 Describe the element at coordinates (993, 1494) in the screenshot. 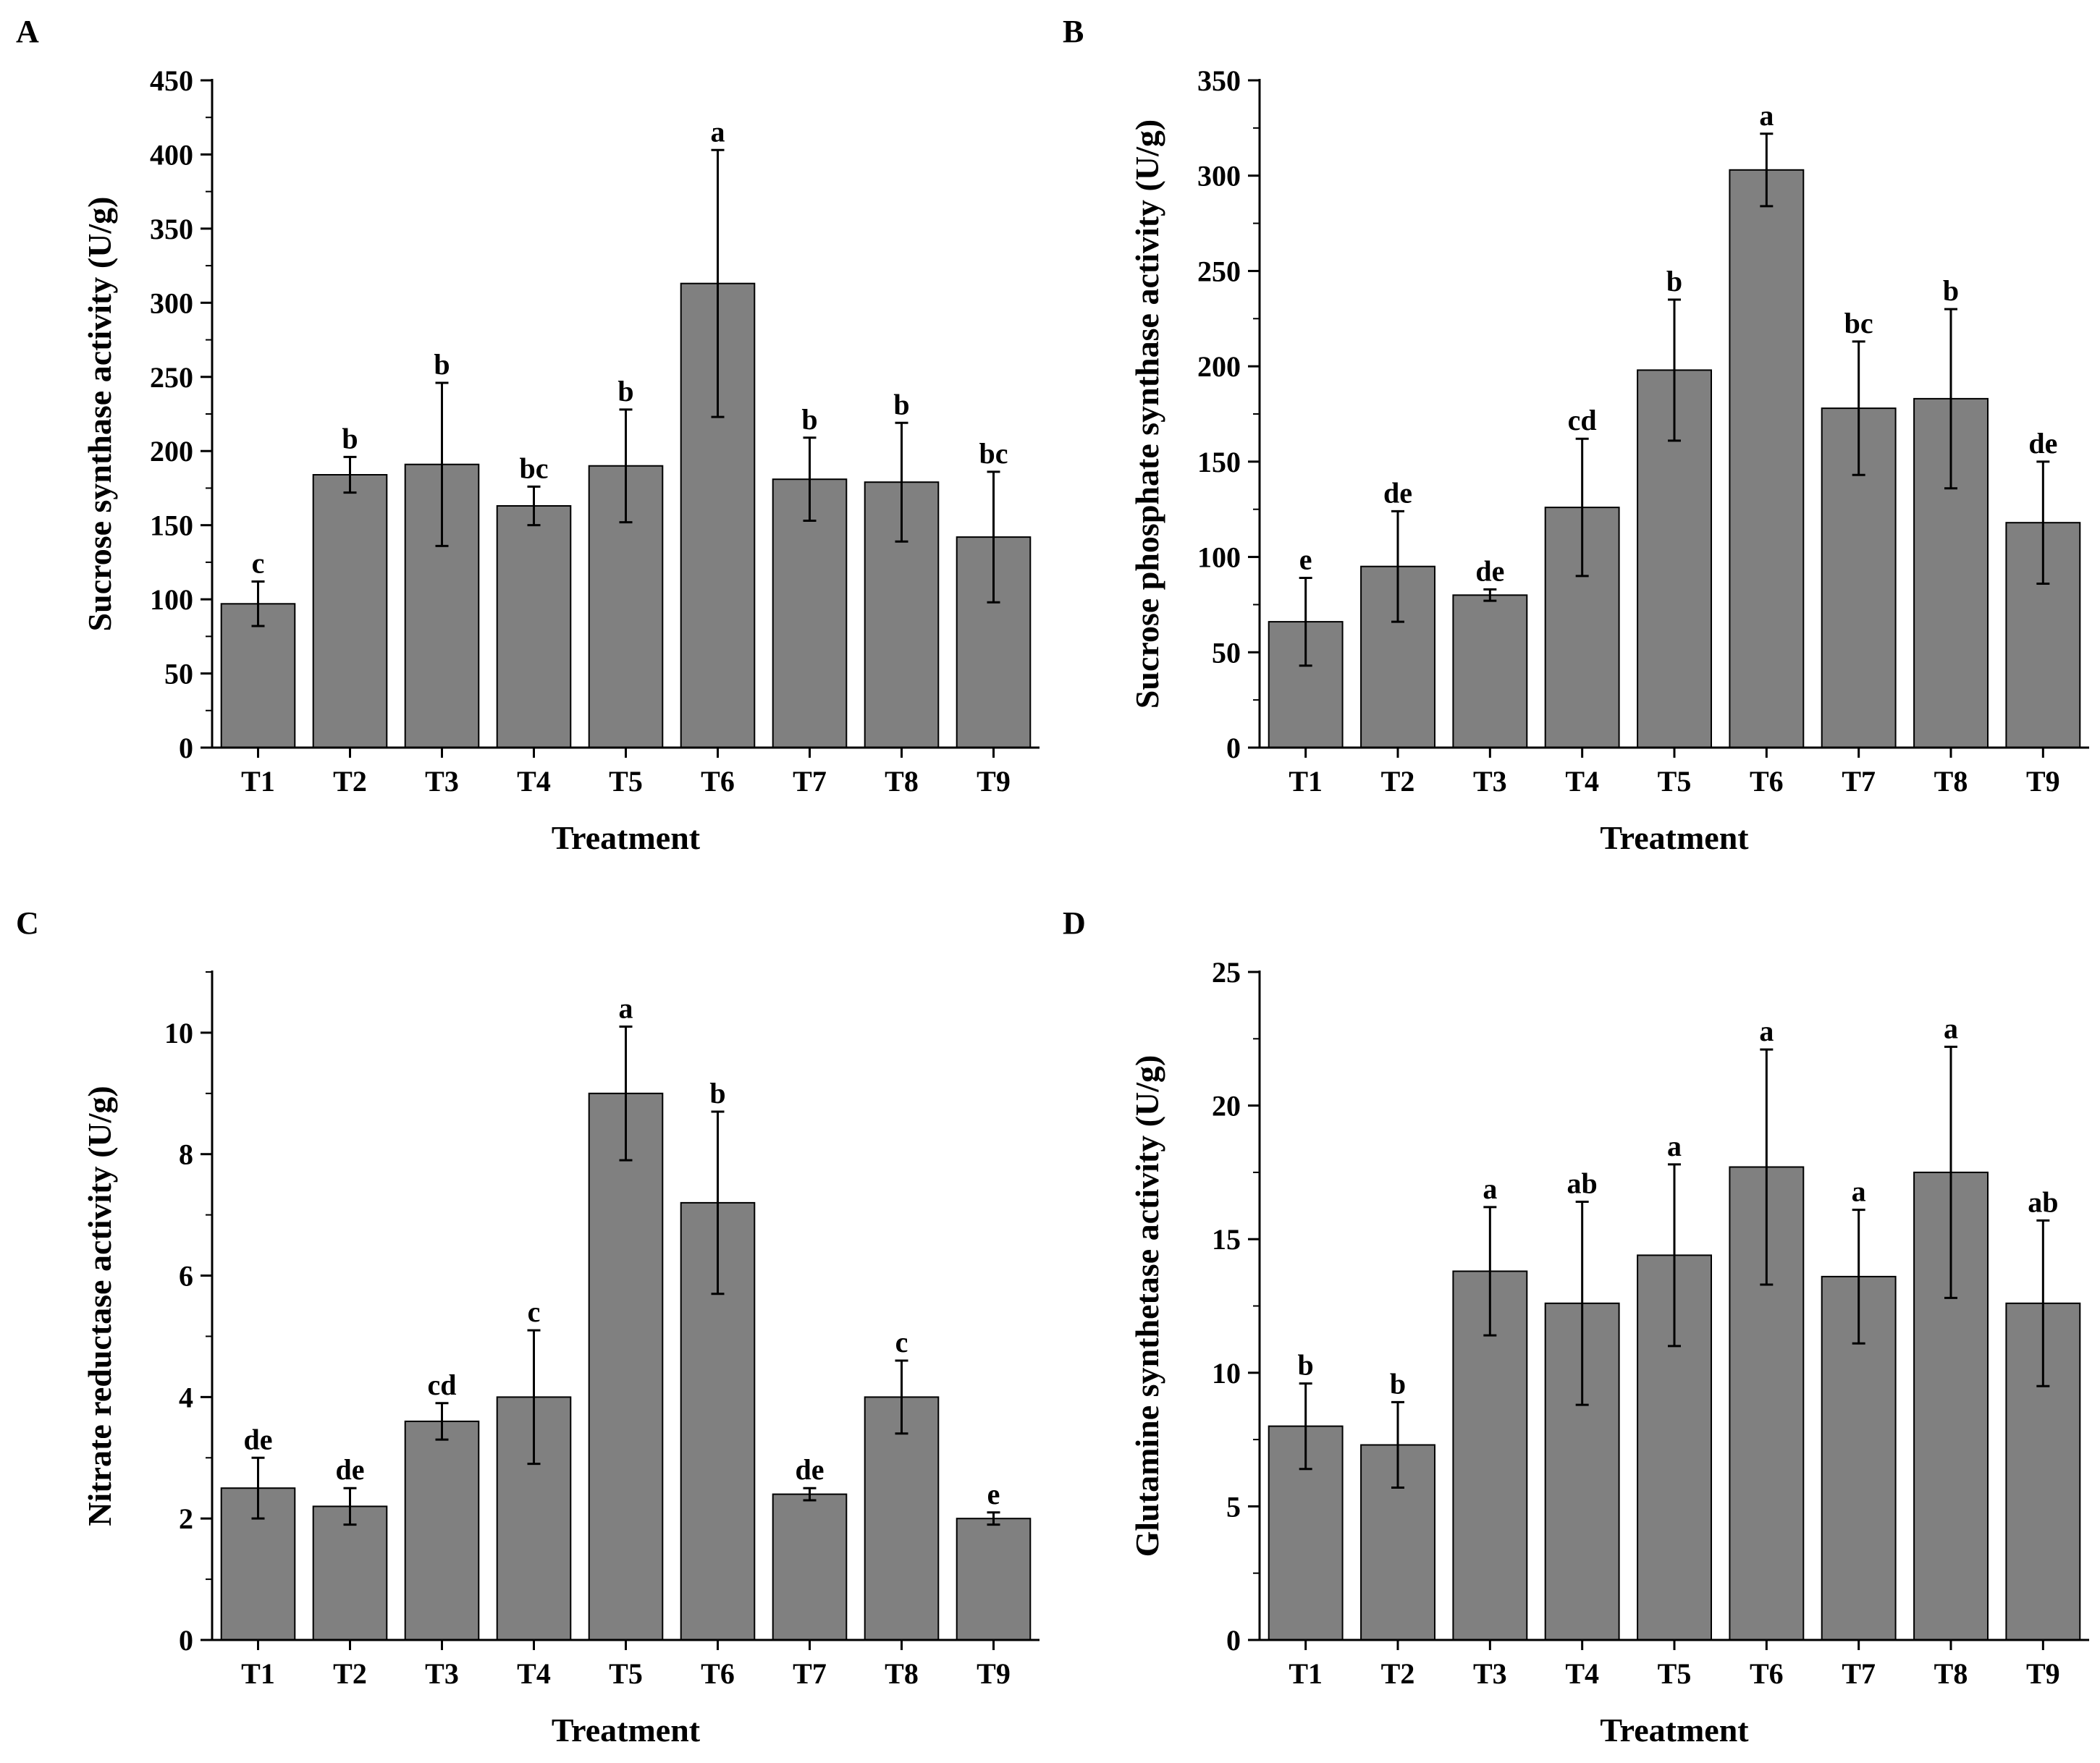

I see `significance-label: e` at that location.